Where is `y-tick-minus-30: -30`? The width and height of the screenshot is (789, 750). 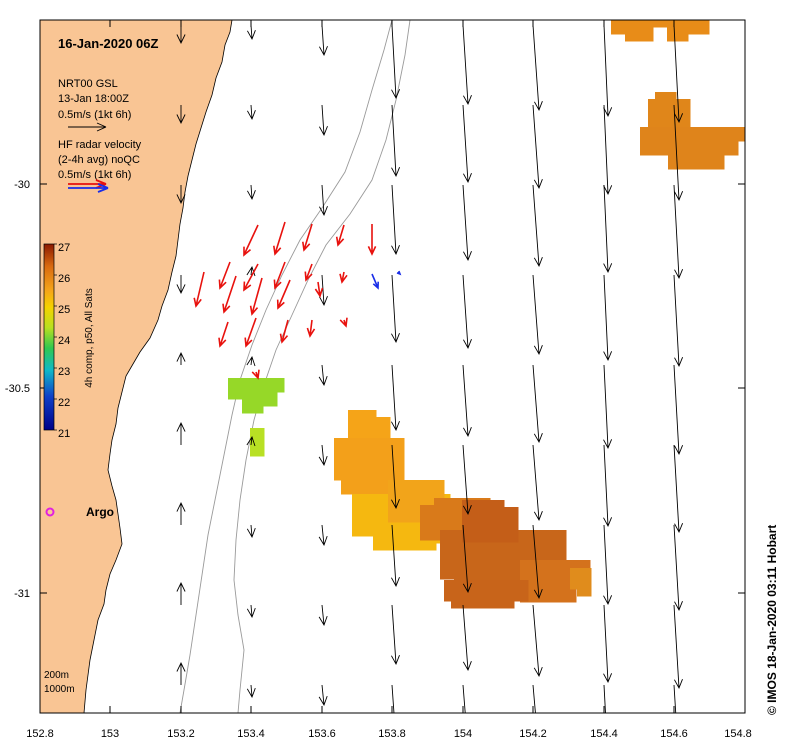
y-tick-minus-30: -30 is located at coordinates (22, 185).